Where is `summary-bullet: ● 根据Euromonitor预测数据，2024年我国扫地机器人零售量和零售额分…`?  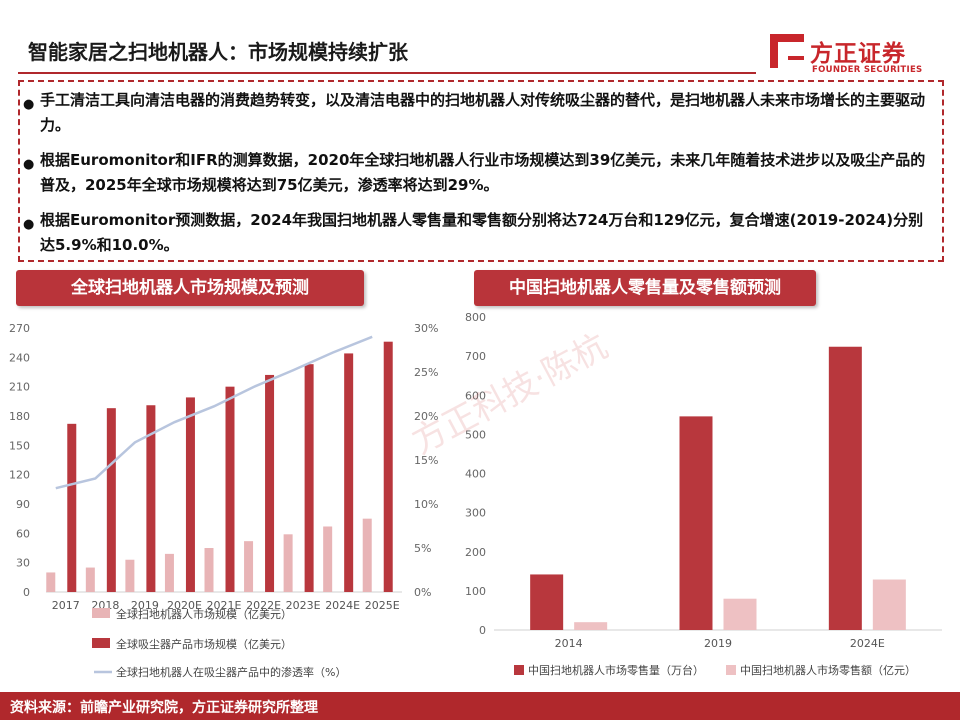 summary-bullet: ● 根据Euromonitor预测数据，2024年我国扫地机器人零售量和零售额分… is located at coordinates (480, 233).